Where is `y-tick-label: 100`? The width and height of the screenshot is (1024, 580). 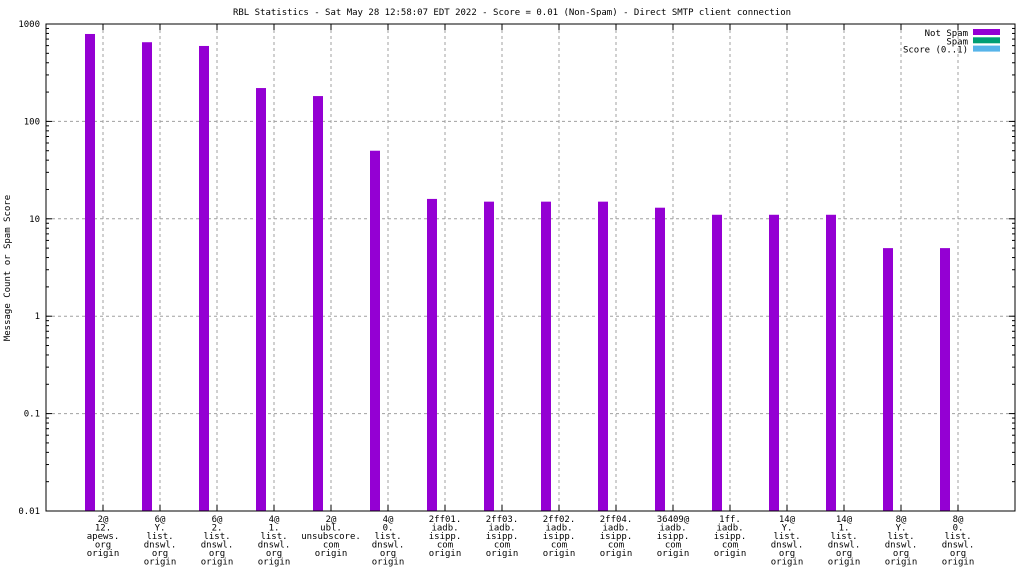 y-tick-label: 100 is located at coordinates (32, 122).